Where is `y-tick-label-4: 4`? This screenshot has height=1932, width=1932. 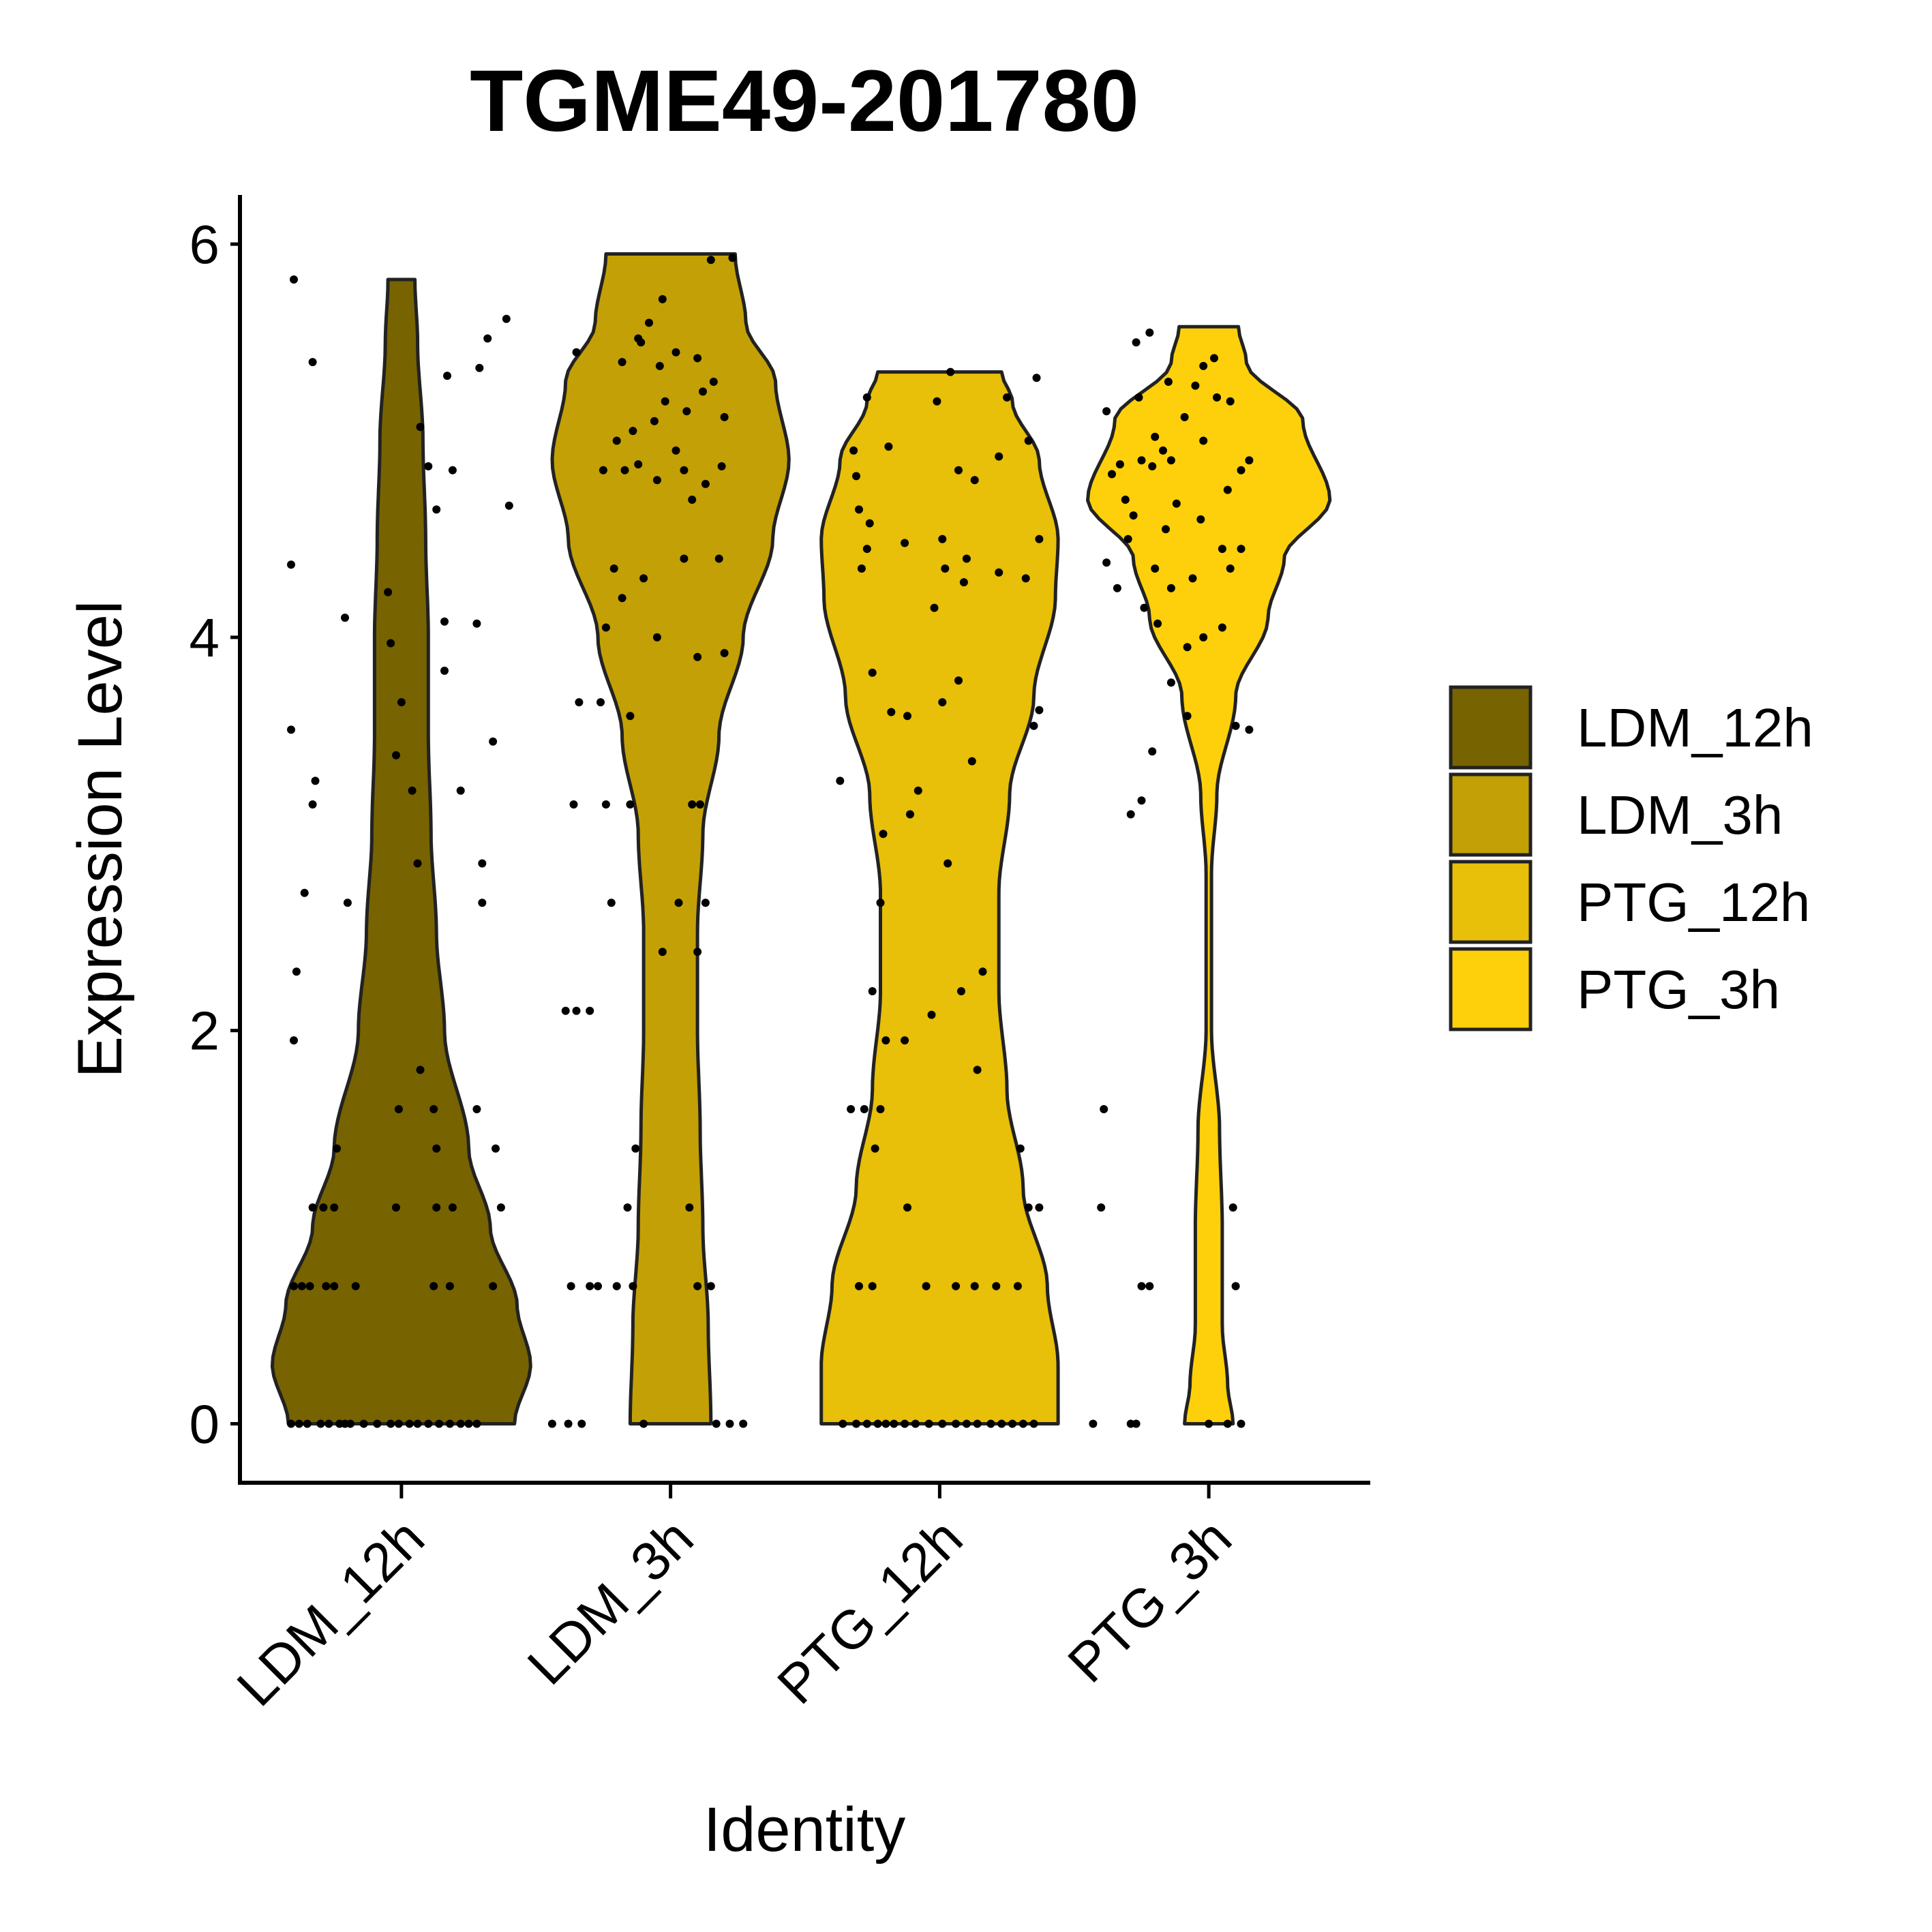
y-tick-label-4: 4 is located at coordinates (205, 637).